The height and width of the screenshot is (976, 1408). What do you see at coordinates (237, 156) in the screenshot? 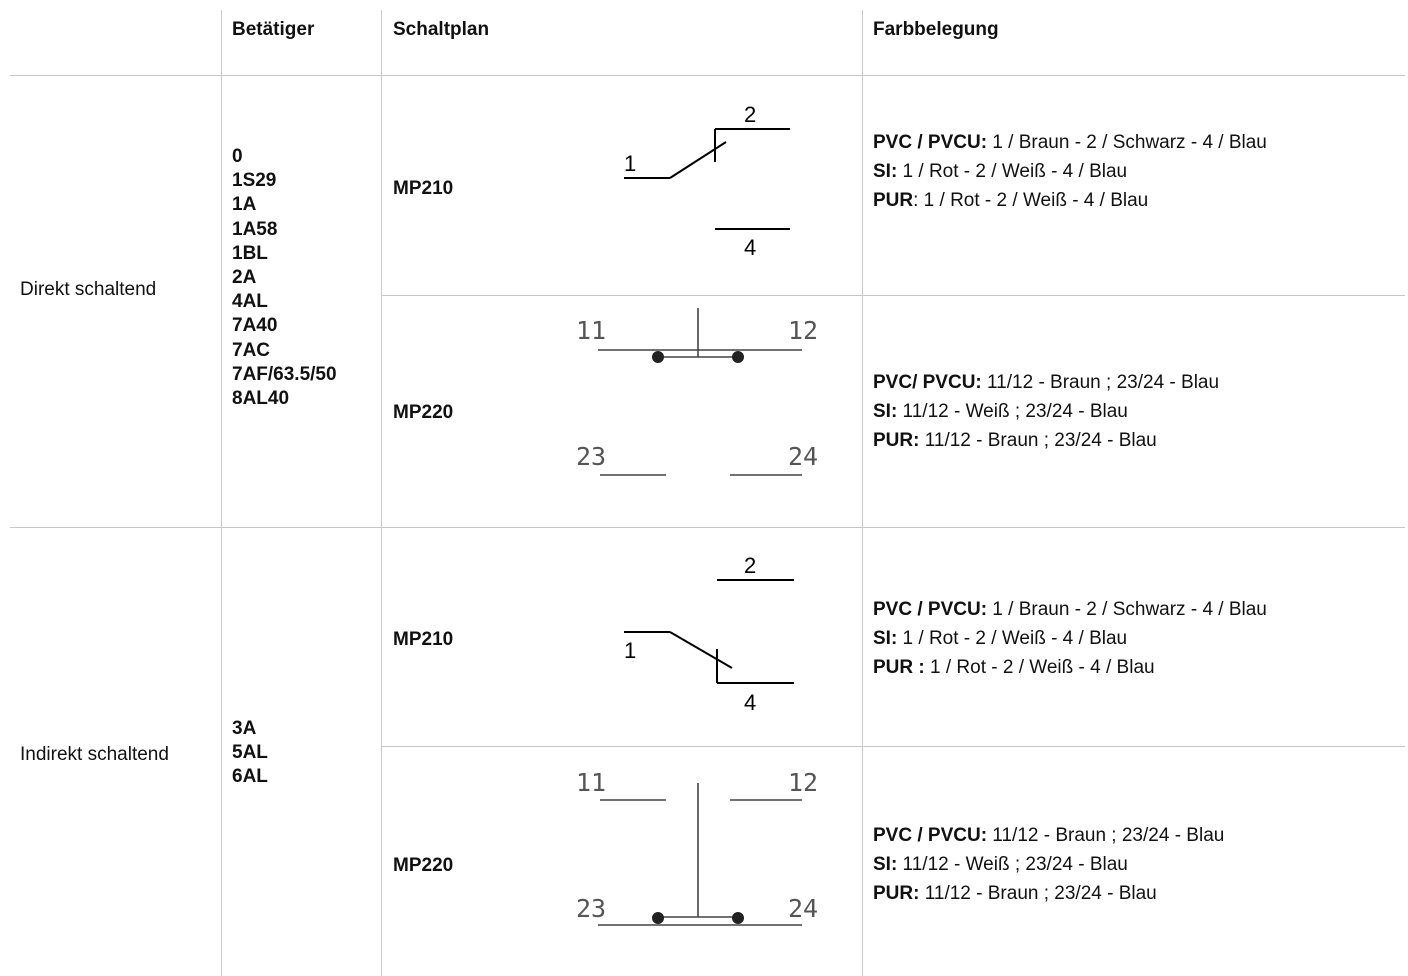
I see `betaetiger-code: 0` at bounding box center [237, 156].